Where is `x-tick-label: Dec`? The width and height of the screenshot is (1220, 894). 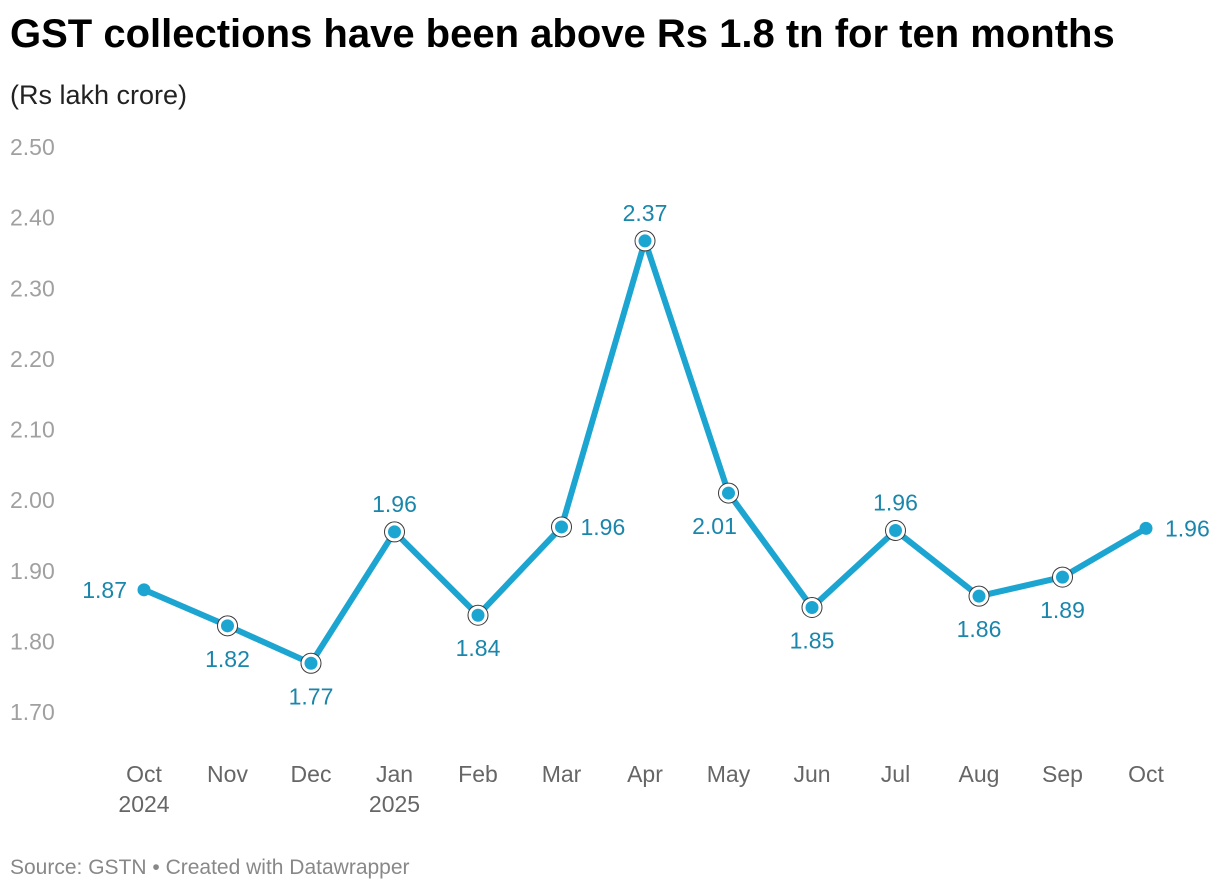
x-tick-label: Dec is located at coordinates (311, 774).